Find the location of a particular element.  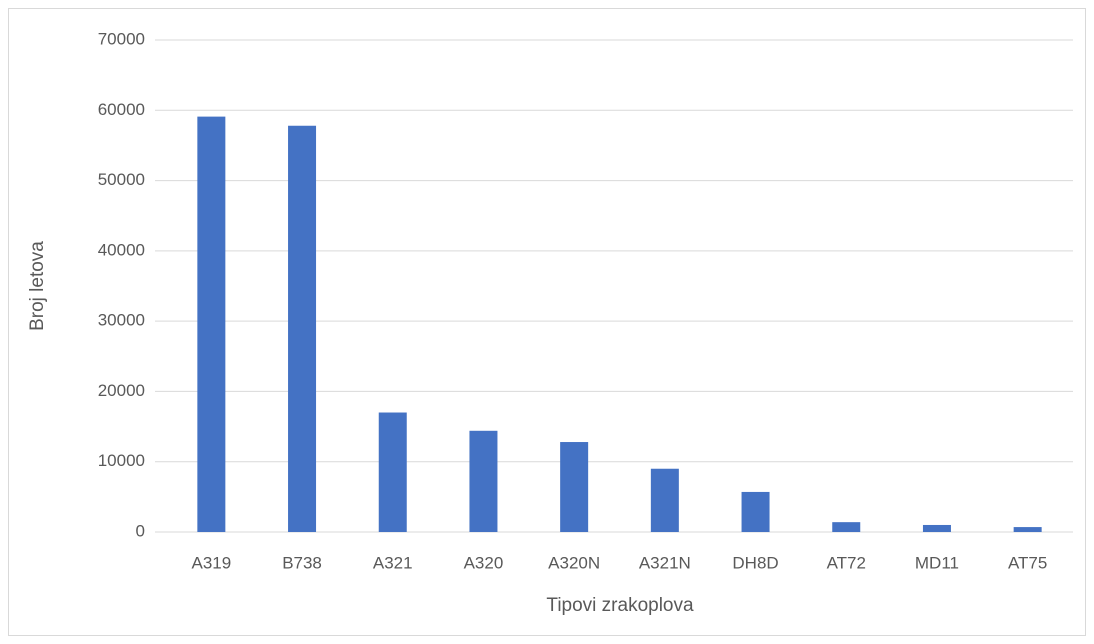

y-tick-label: 10000 is located at coordinates (121, 460).